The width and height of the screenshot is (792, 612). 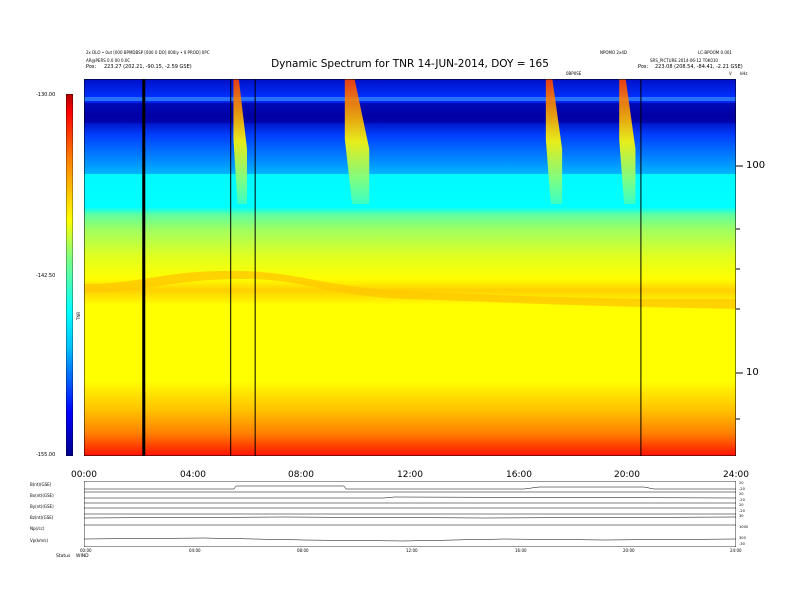 I want to click on colorbar-tick-mid: -142.50, so click(x=46, y=276).